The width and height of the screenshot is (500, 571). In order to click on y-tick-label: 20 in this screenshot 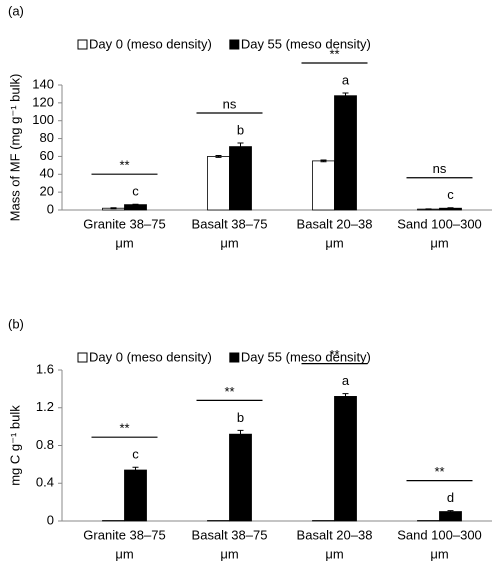, I will do `click(47, 191)`.